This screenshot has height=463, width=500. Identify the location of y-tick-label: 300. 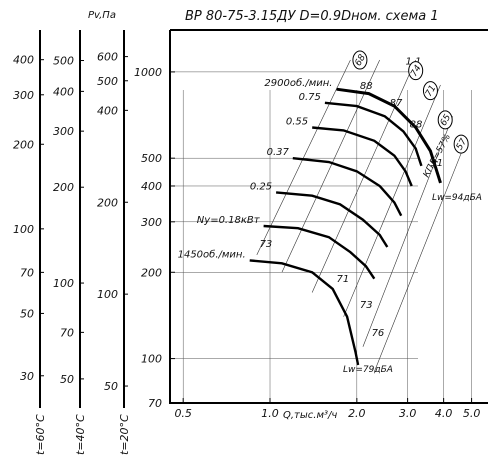
(151, 222).